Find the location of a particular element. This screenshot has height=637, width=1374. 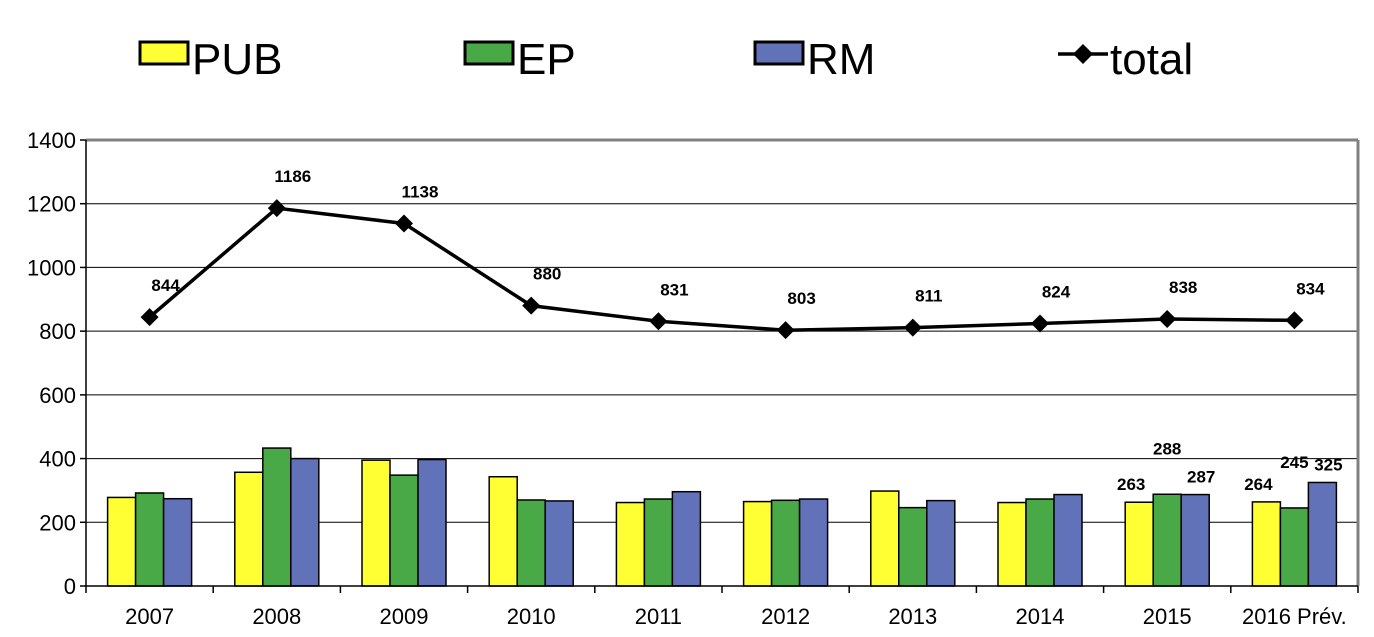

bar-value-label: 325 is located at coordinates (1328, 464).